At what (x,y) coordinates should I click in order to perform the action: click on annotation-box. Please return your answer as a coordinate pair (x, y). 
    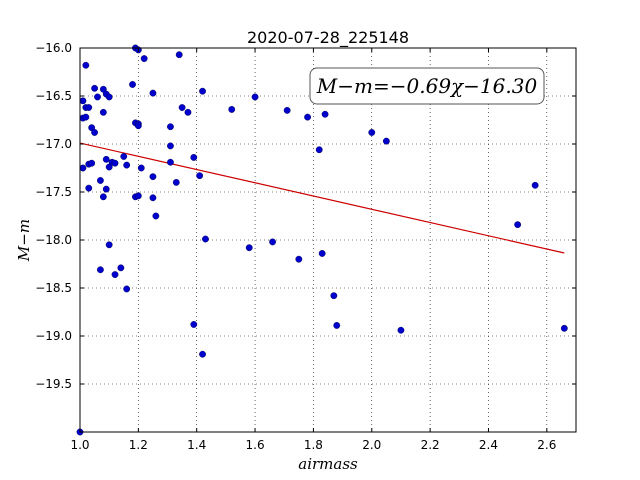
    Looking at the image, I should click on (427, 86).